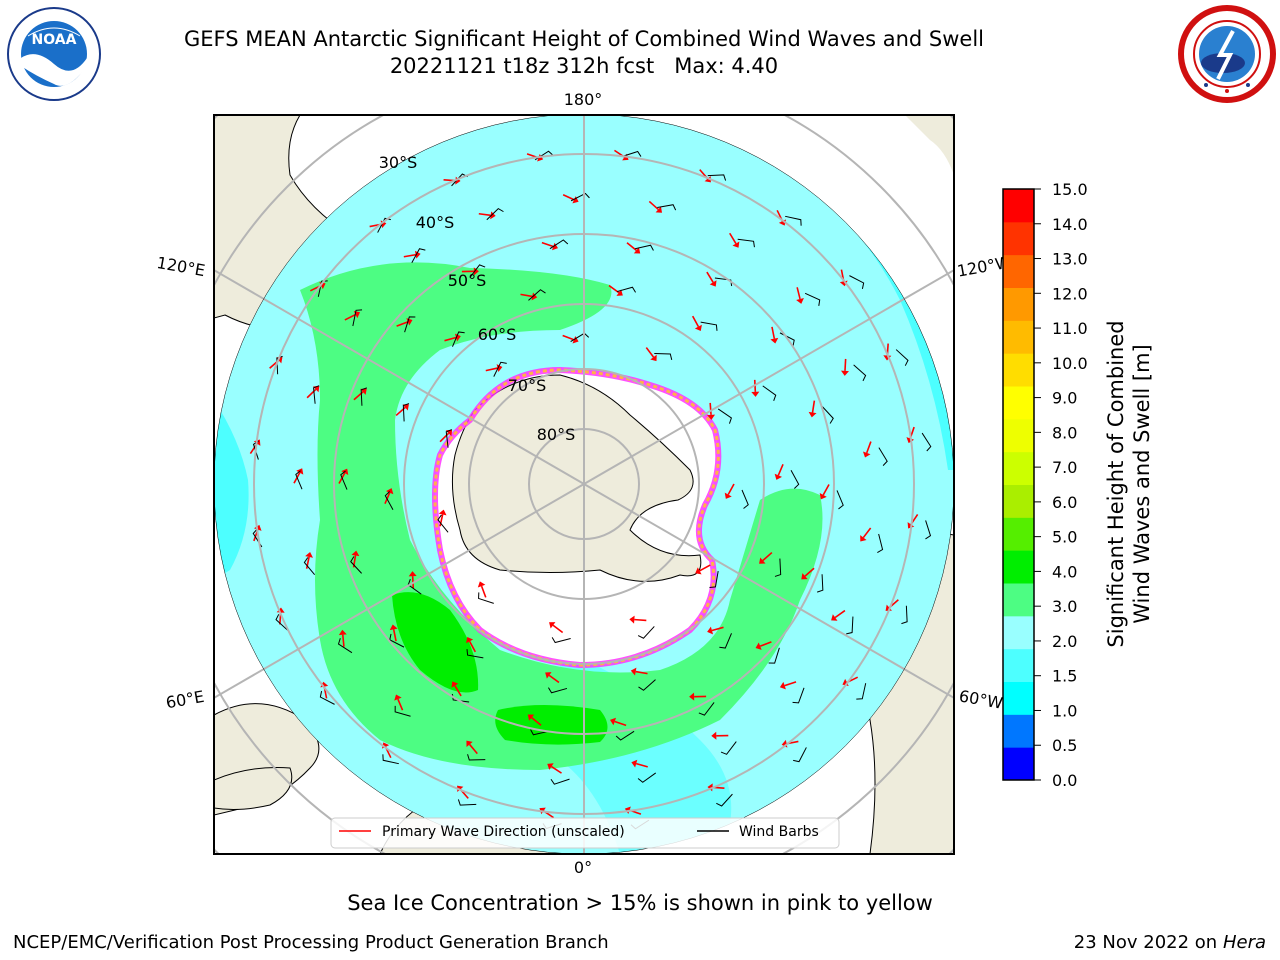  Describe the element at coordinates (584, 66) in the screenshot. I see `chart-subtitle: 20221121 t18z 312h fcst Max: 4.40` at that location.